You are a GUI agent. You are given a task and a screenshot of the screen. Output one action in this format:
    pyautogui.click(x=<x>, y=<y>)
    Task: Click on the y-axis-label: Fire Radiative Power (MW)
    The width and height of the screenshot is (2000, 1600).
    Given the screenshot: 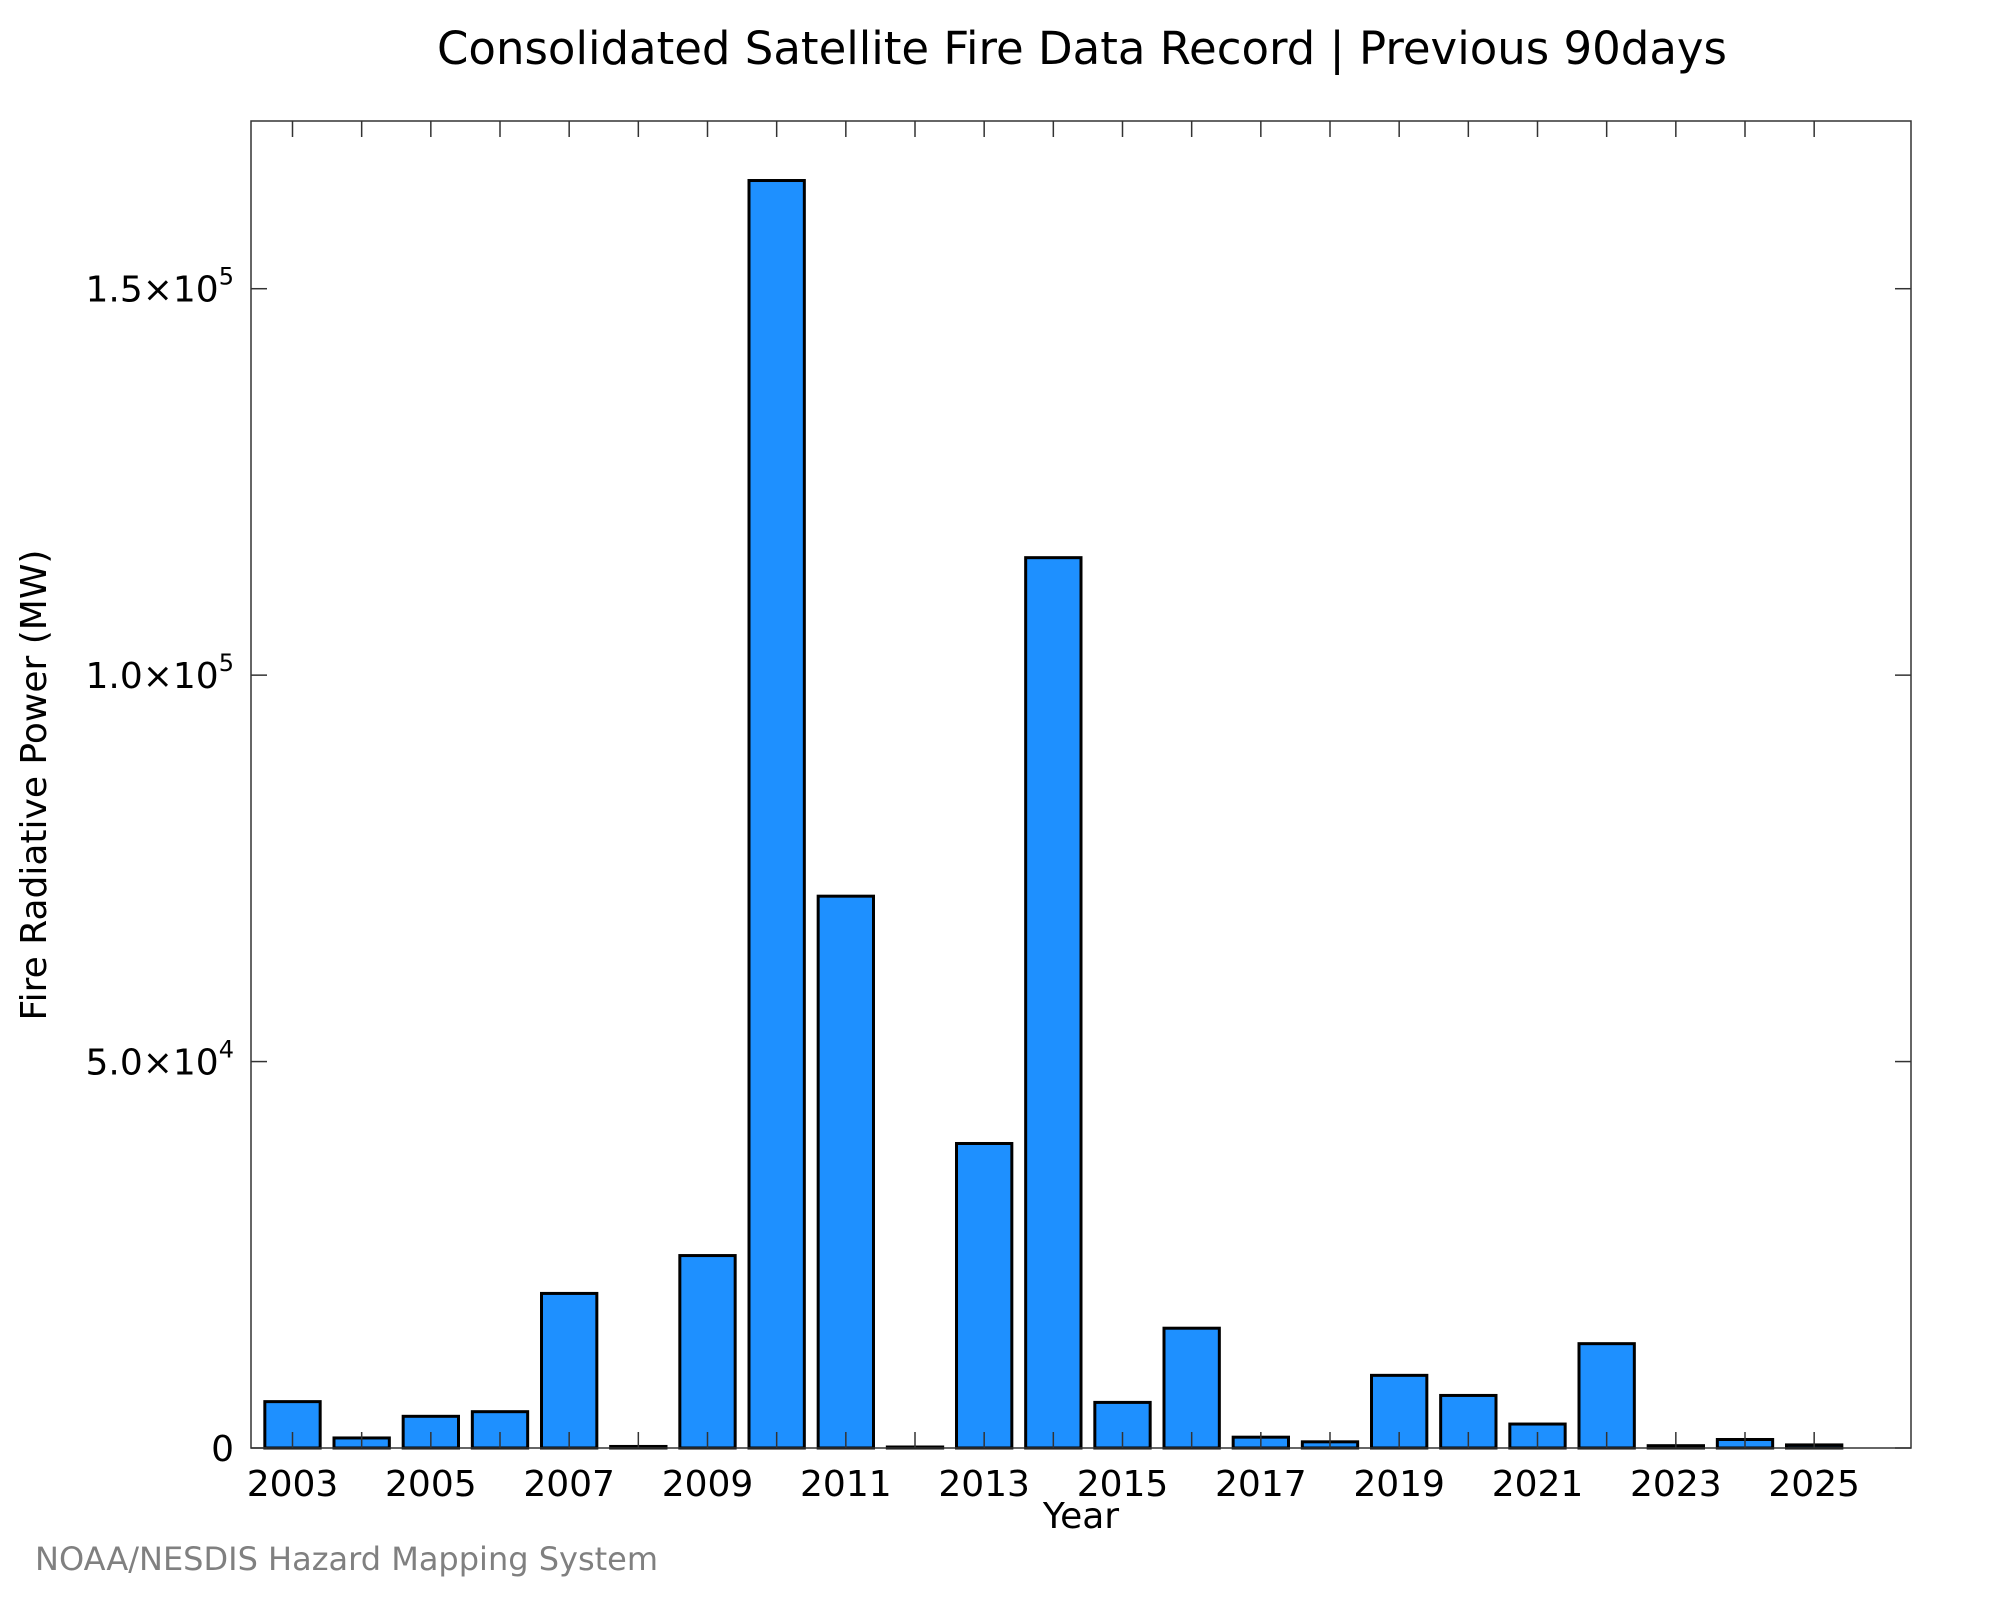 What is the action you would take?
    pyautogui.click(x=34, y=785)
    